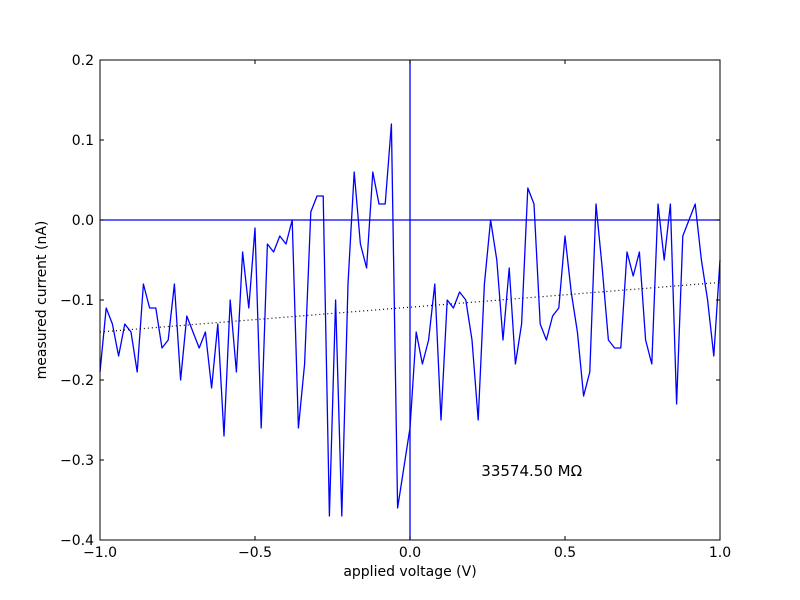  I want to click on y-tick-label: −0.3, so click(77, 461).